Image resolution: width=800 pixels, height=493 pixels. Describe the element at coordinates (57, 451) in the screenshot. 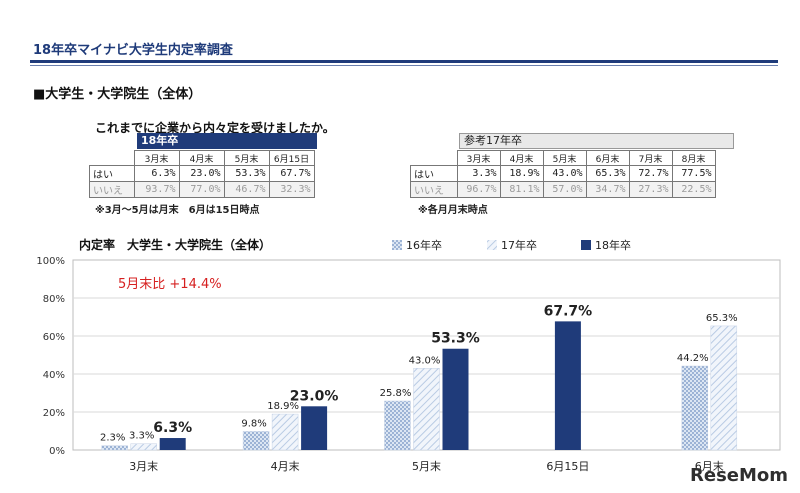

I see `y-tick-label: 0%` at that location.